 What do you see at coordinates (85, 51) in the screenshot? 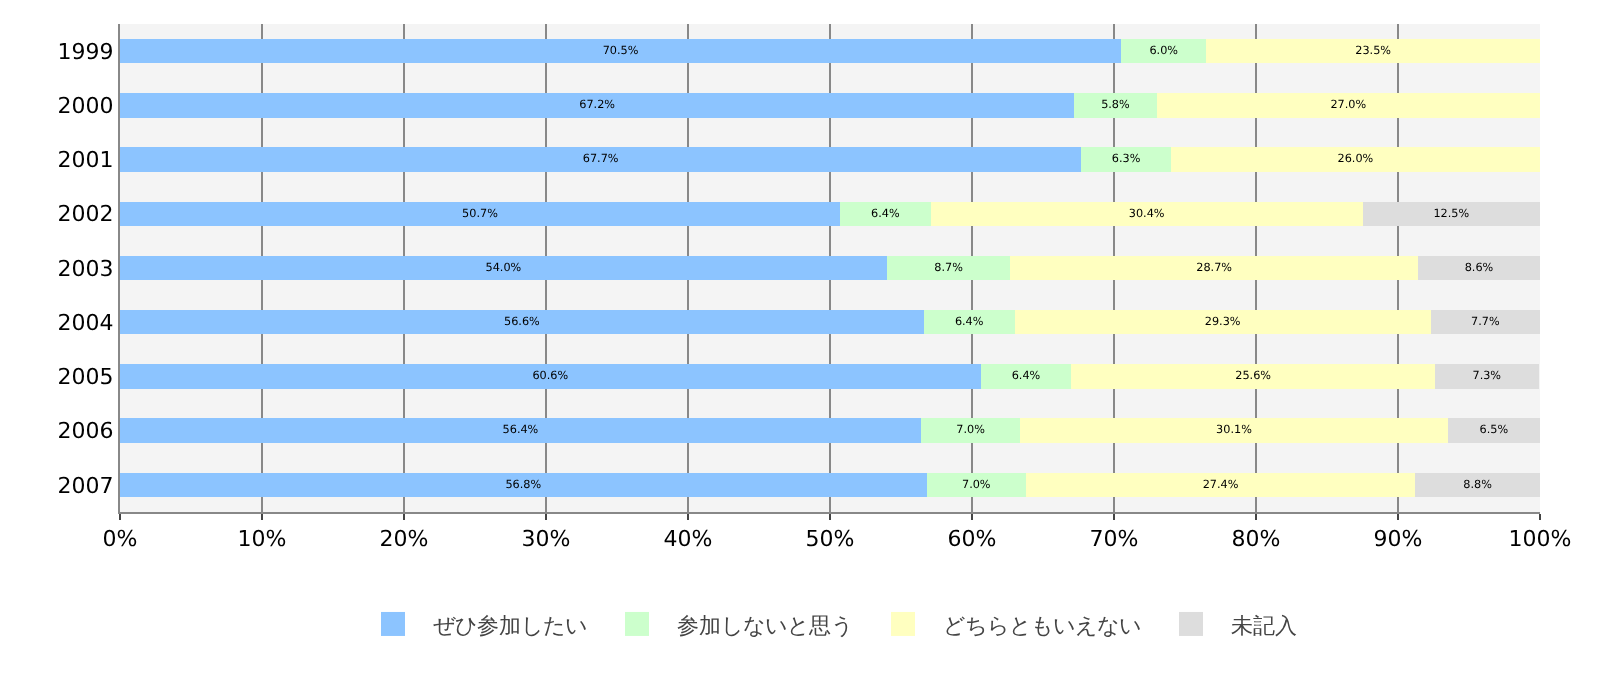
I see `y-tick-label: 1999` at bounding box center [85, 51].